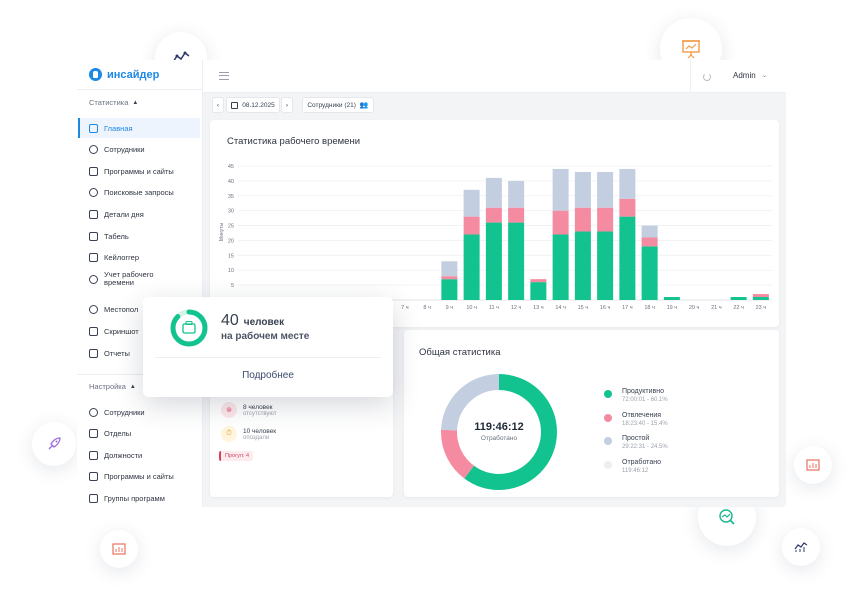  What do you see at coordinates (364, 105) in the screenshot?
I see `users-icon: 👥` at bounding box center [364, 105].